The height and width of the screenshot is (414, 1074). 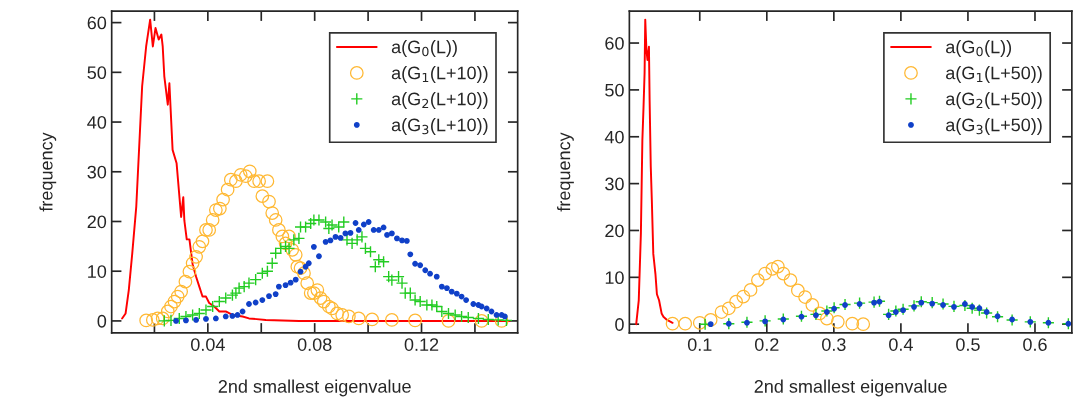 What do you see at coordinates (994, 100) in the screenshot?
I see `legend-label: a(G$_{2}$(L+50))` at bounding box center [994, 100].